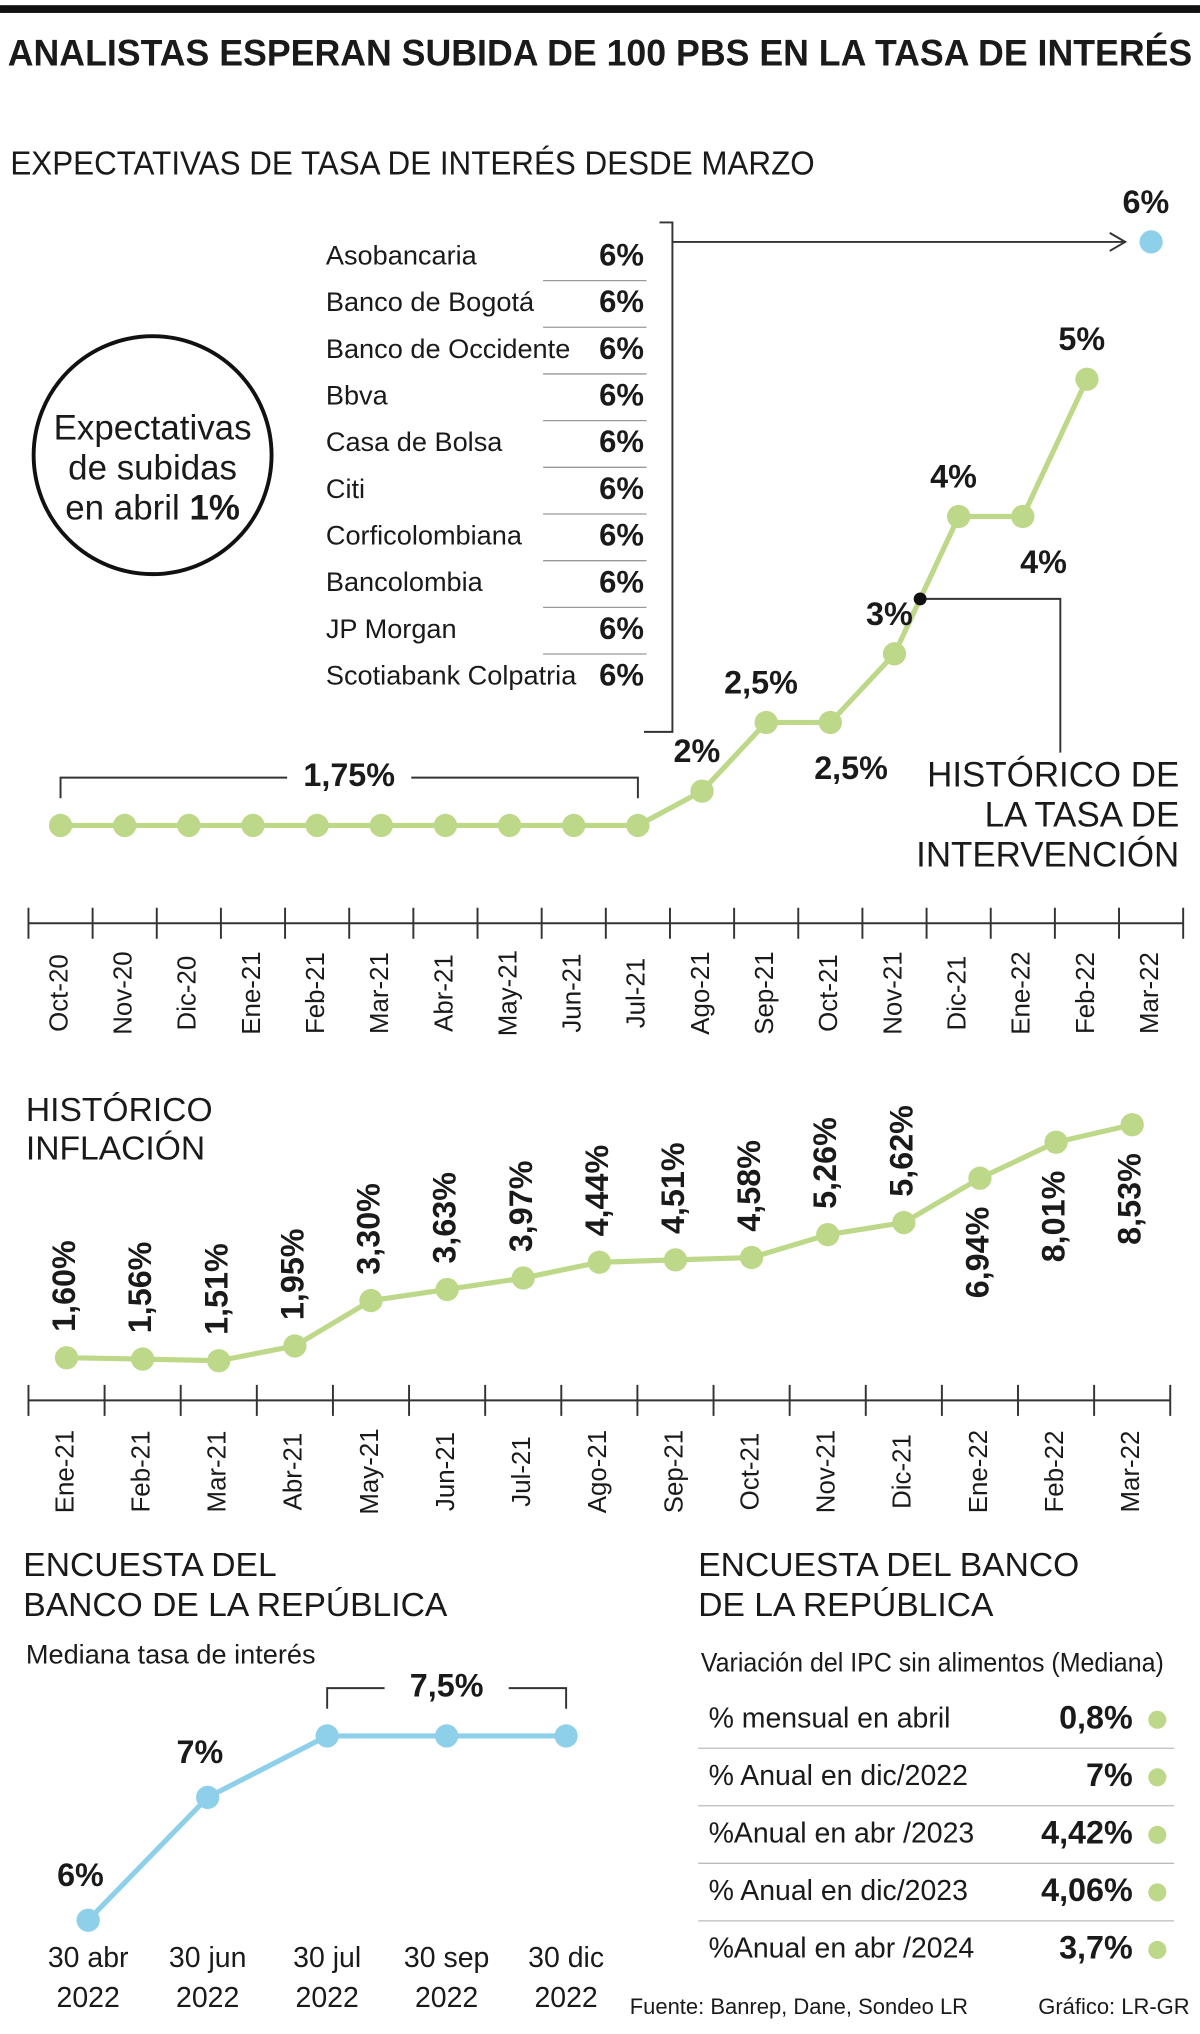 The width and height of the screenshot is (1200, 2034). I want to click on bank-name: Citi, so click(345, 488).